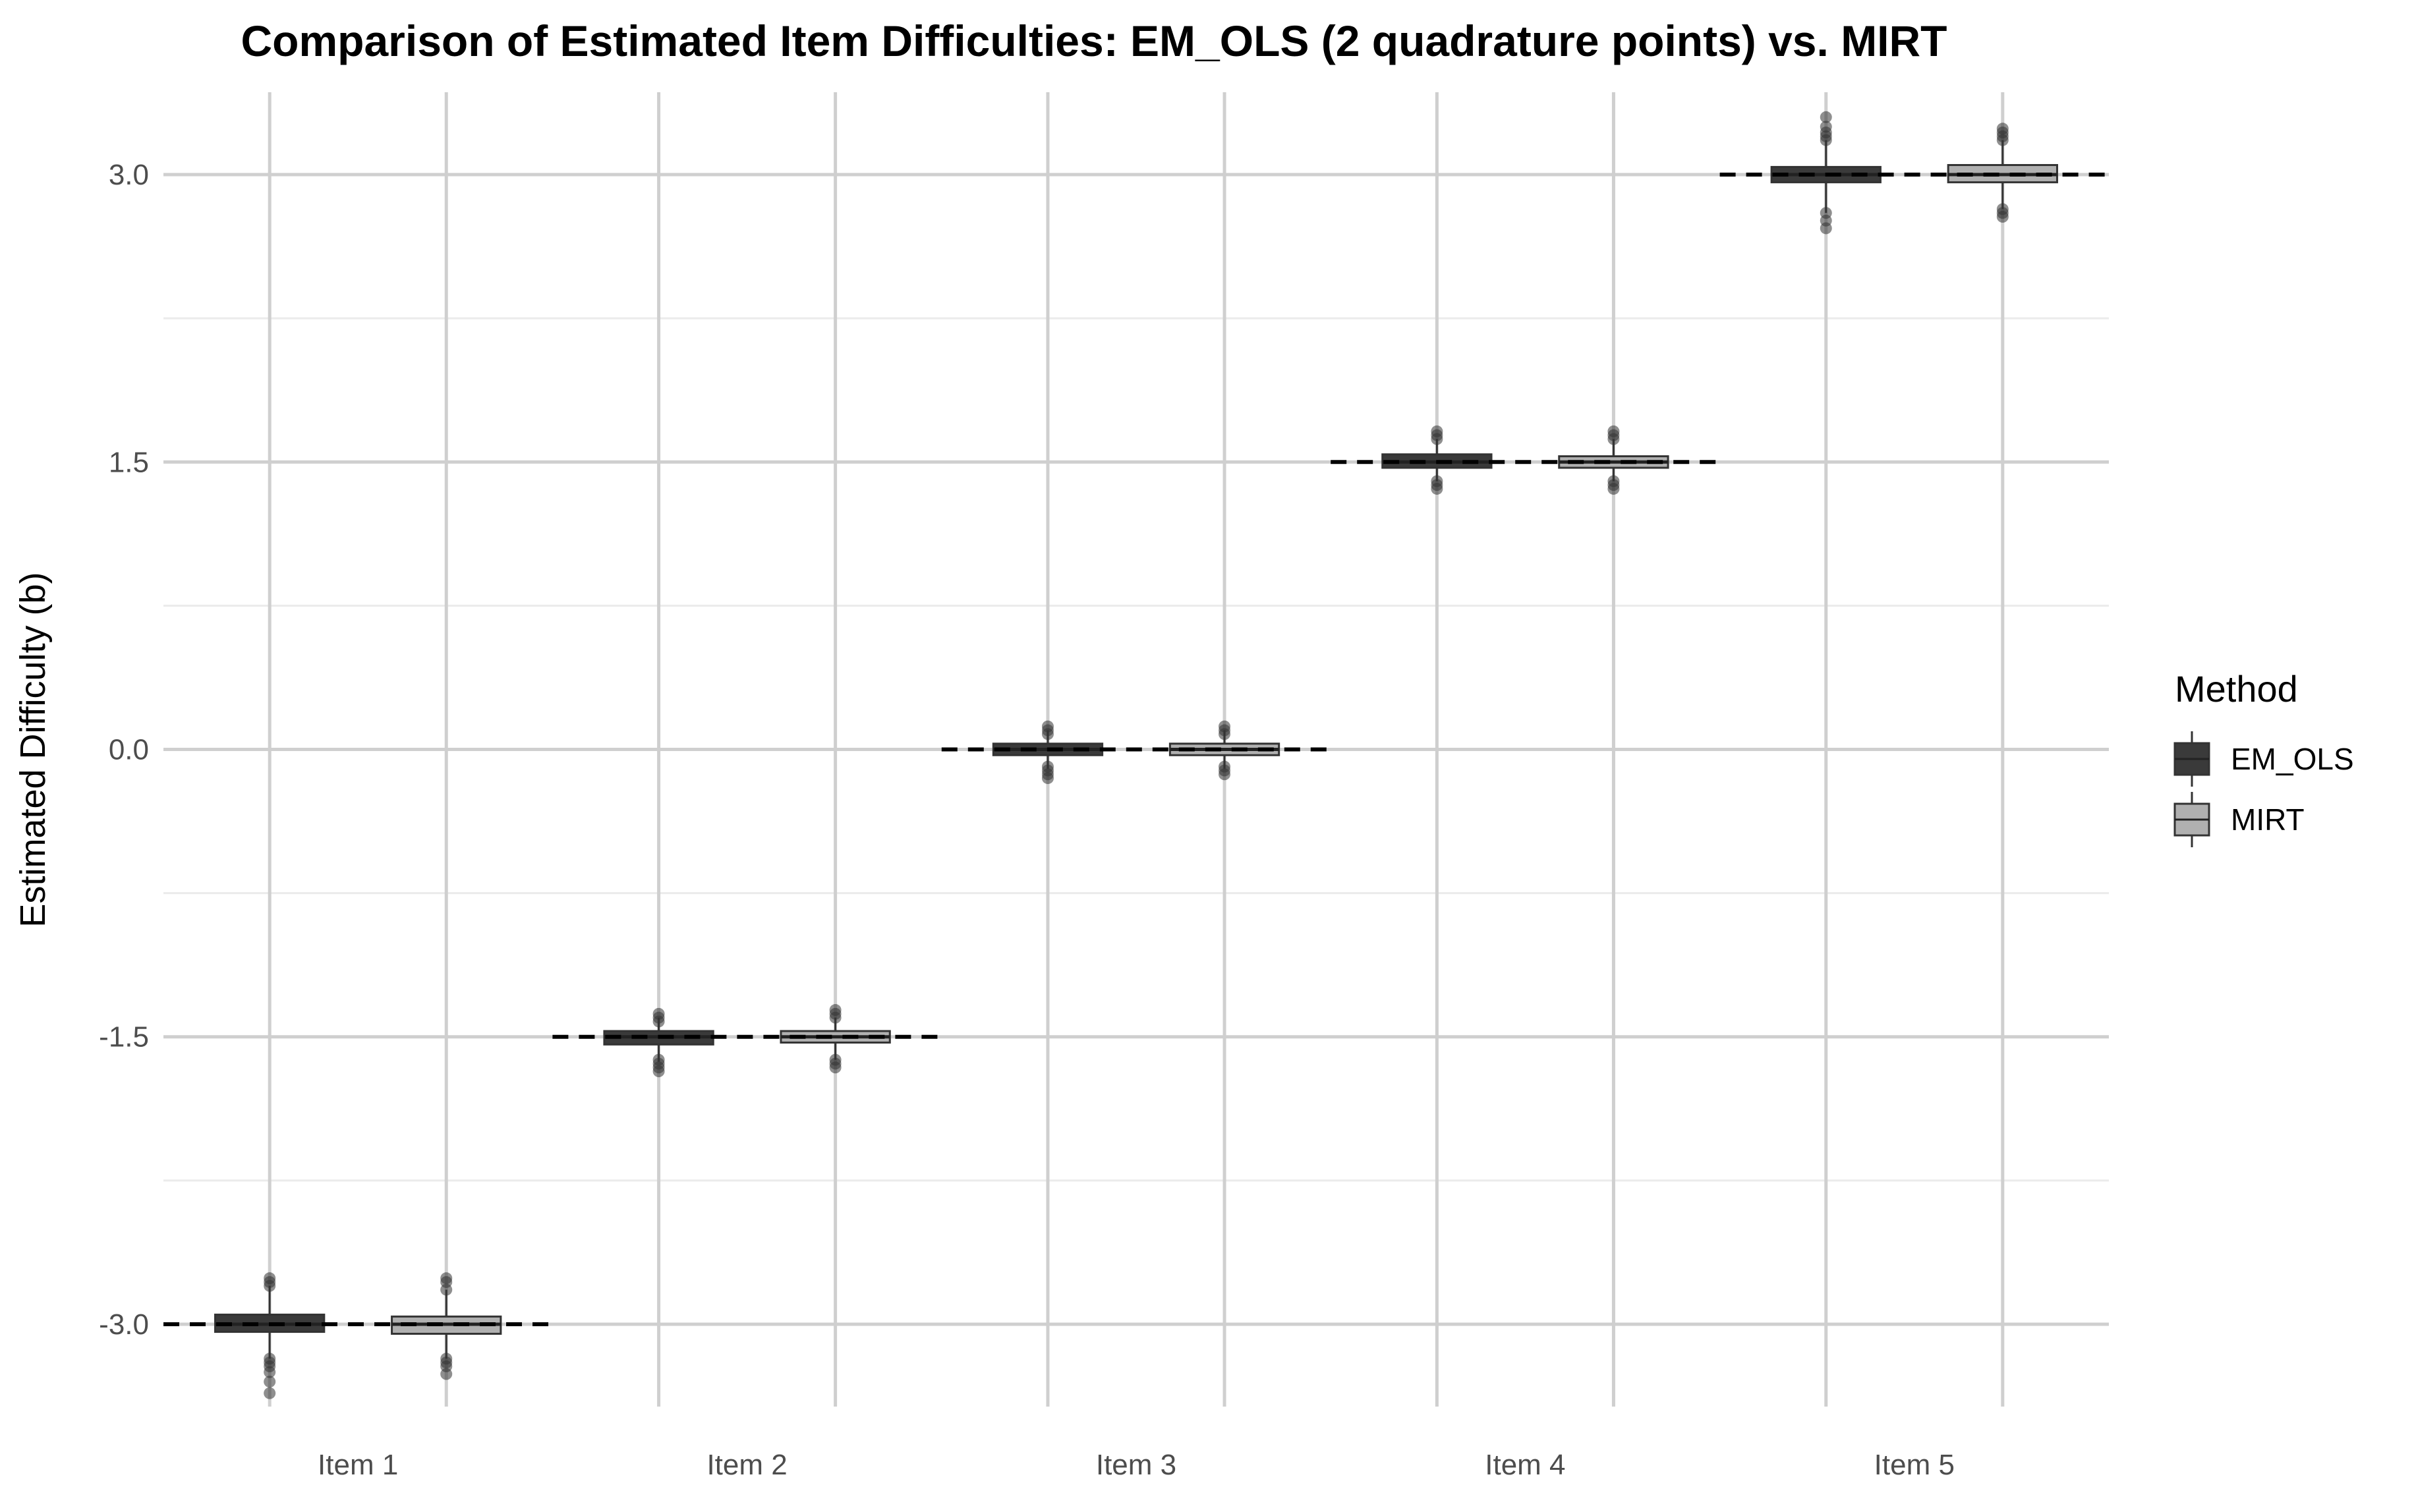  I want to click on y-tick-label: 3.0, so click(129, 175).